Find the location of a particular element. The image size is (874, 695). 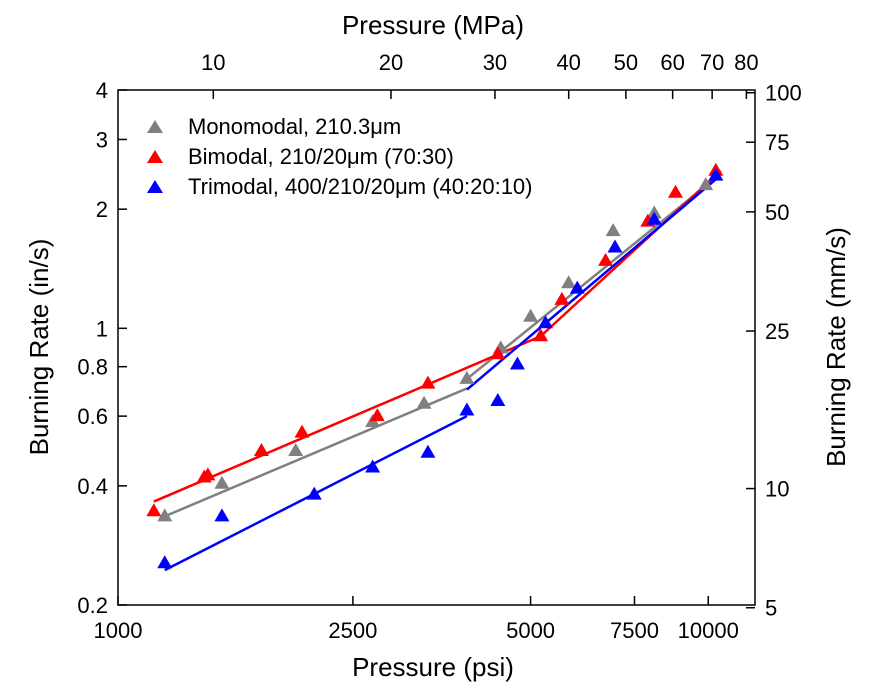

x2-tick-label: 20 is located at coordinates (391, 62).